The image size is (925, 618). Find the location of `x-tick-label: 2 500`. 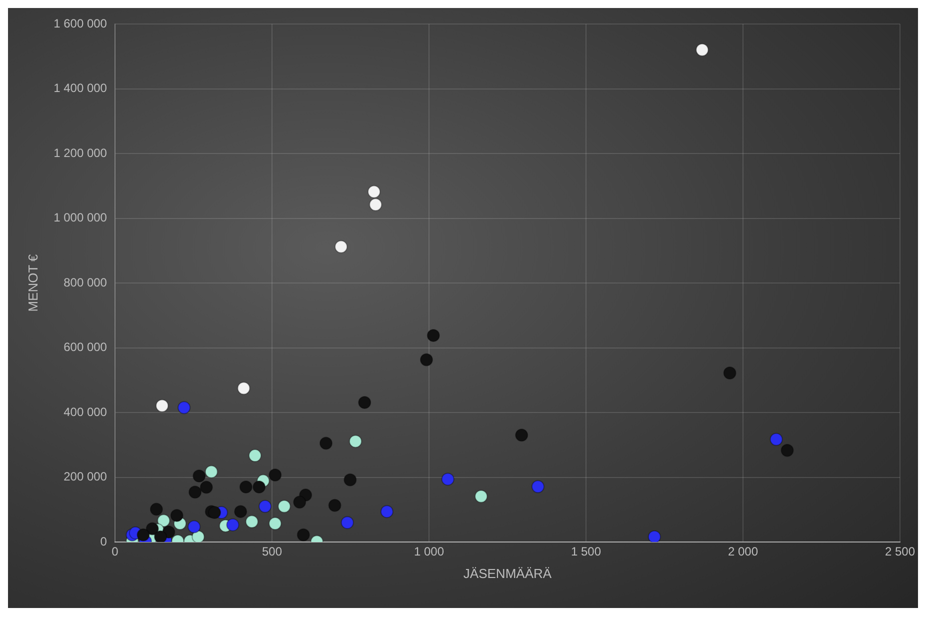

x-tick-label: 2 500 is located at coordinates (900, 551).